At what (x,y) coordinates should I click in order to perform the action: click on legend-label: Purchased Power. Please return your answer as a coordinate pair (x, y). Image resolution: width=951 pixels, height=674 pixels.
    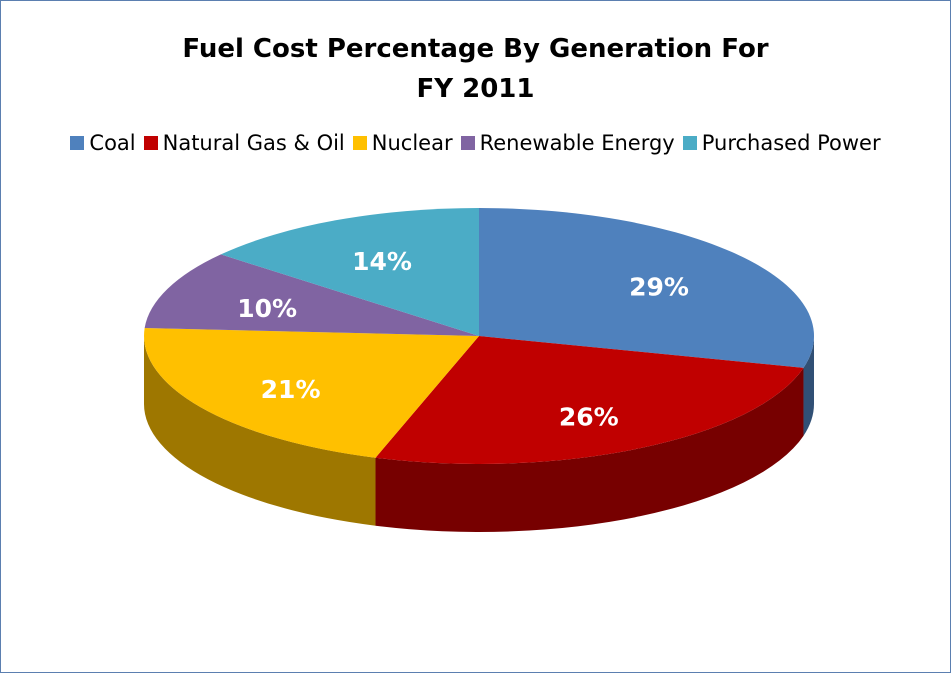
    Looking at the image, I should click on (791, 143).